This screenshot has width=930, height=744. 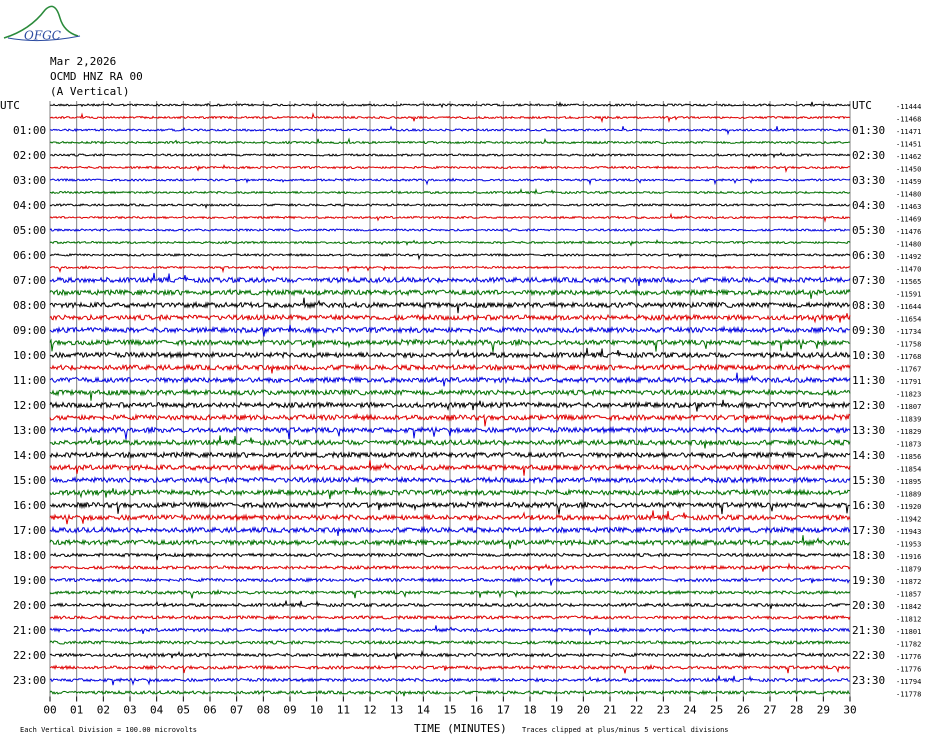 I want to click on logo-mark, so click(x=41, y=22).